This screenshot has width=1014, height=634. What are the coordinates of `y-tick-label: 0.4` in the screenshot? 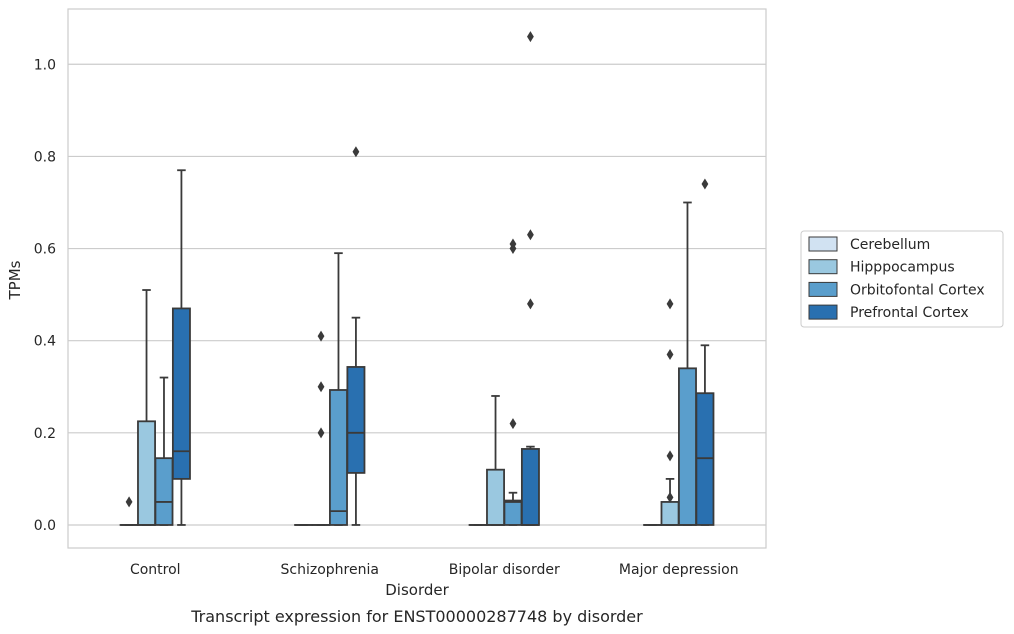 It's located at (45, 342).